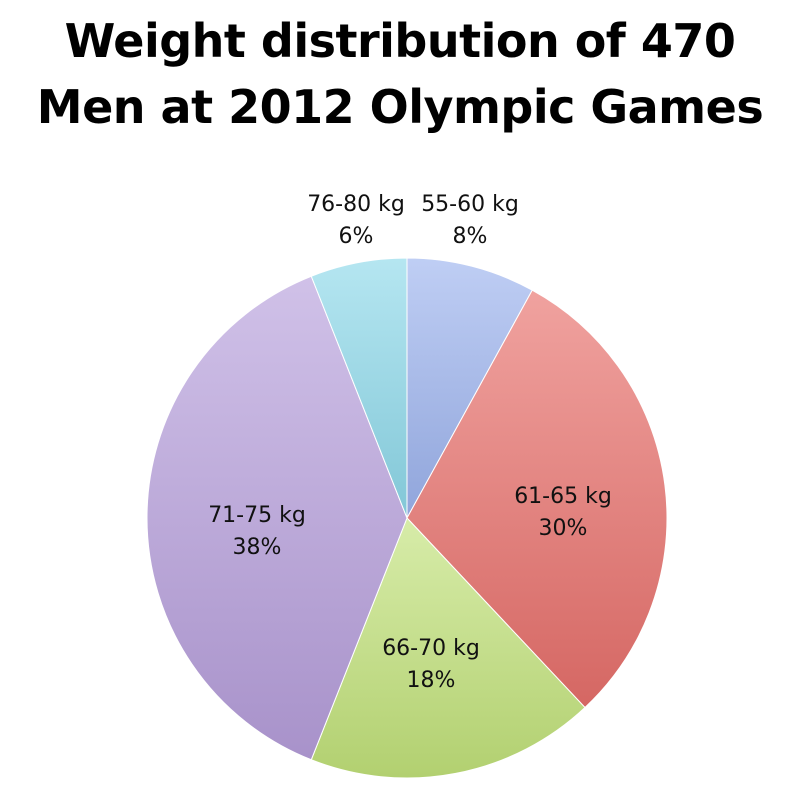 This screenshot has width=800, height=796. Describe the element at coordinates (563, 528) in the screenshot. I see `slice-percent-61-65-kg: 30%` at that location.